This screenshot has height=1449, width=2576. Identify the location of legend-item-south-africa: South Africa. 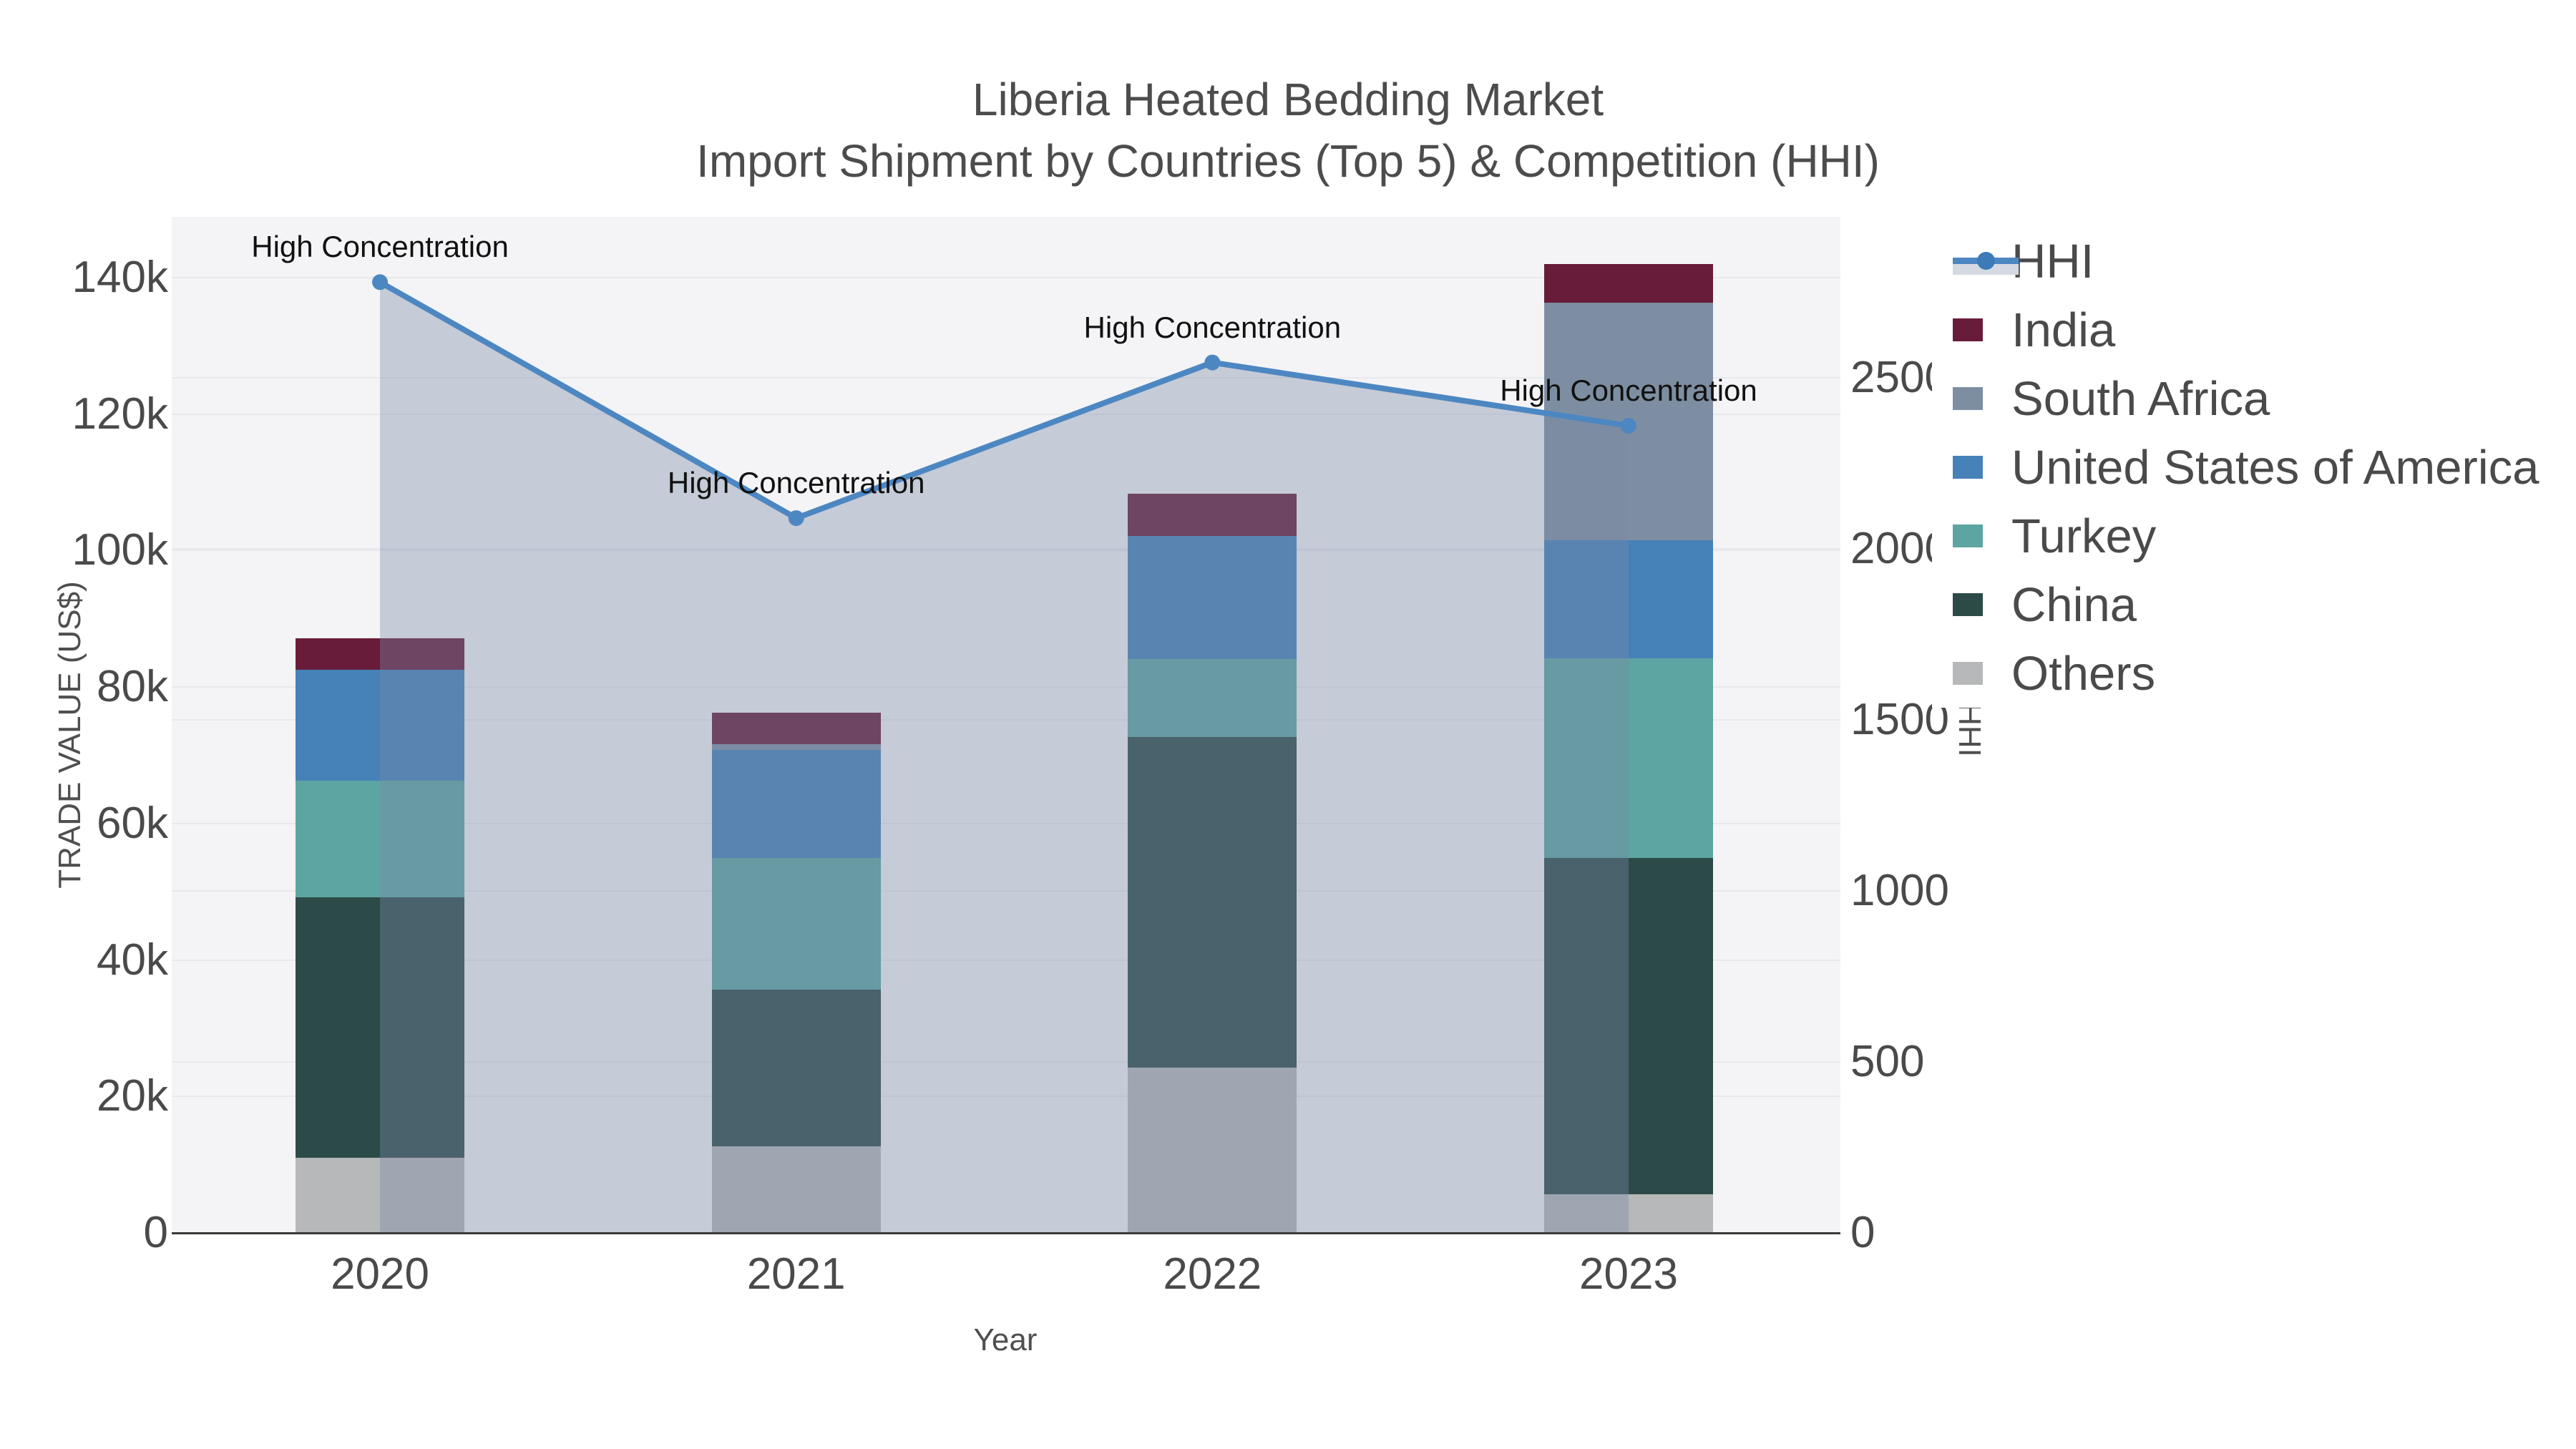
(2243, 398).